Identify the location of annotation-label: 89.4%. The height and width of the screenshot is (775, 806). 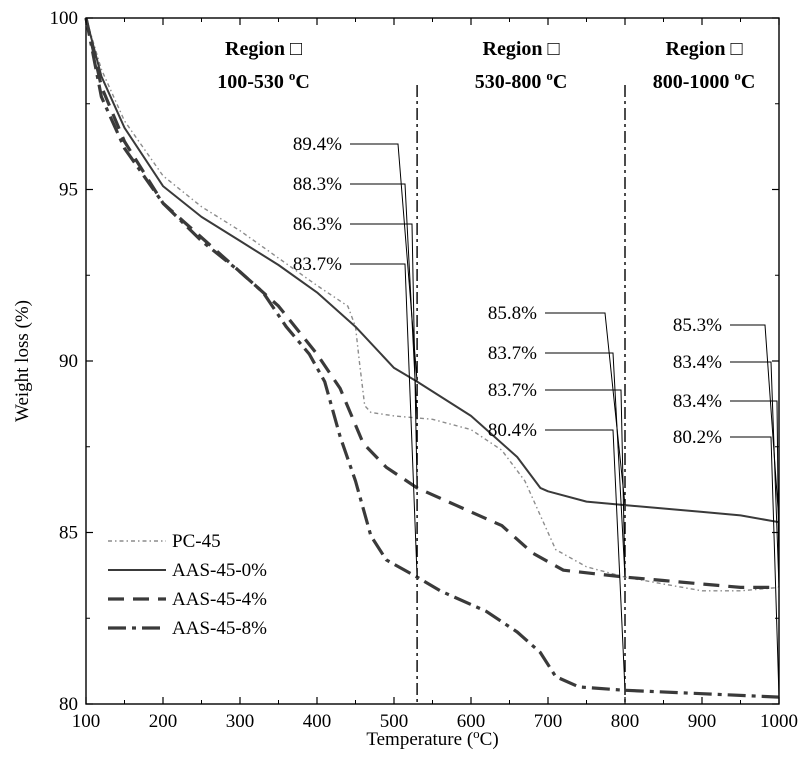
(317, 144).